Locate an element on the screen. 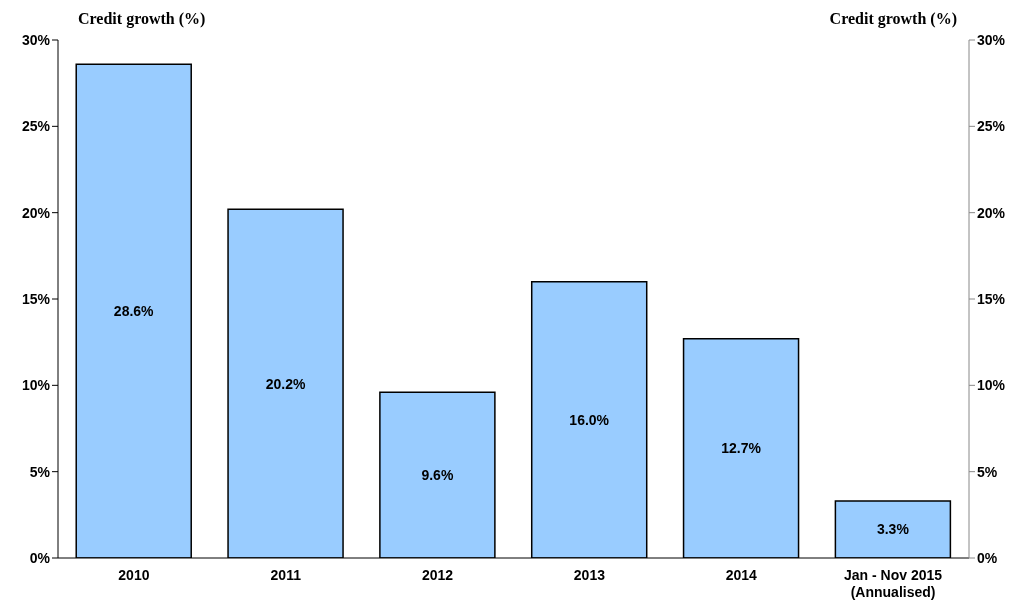 This screenshot has width=1027, height=612. data-label: 9.6% is located at coordinates (437, 475).